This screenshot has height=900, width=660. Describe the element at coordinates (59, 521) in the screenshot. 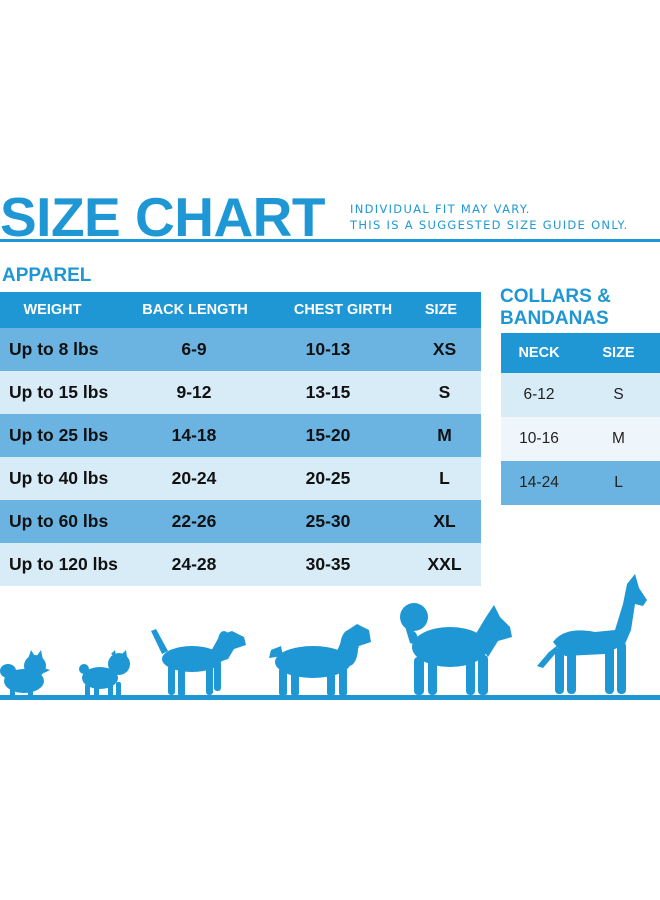

I see `weight-cell: Up to 60 lbs` at that location.